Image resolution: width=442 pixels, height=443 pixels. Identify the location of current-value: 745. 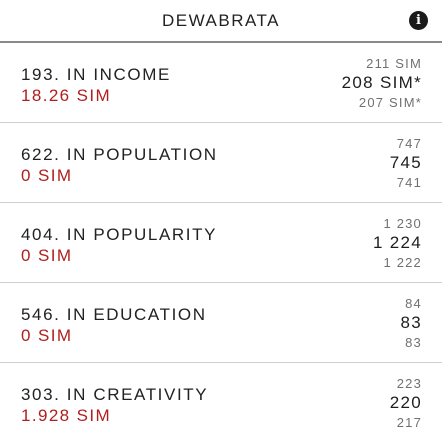
(405, 162).